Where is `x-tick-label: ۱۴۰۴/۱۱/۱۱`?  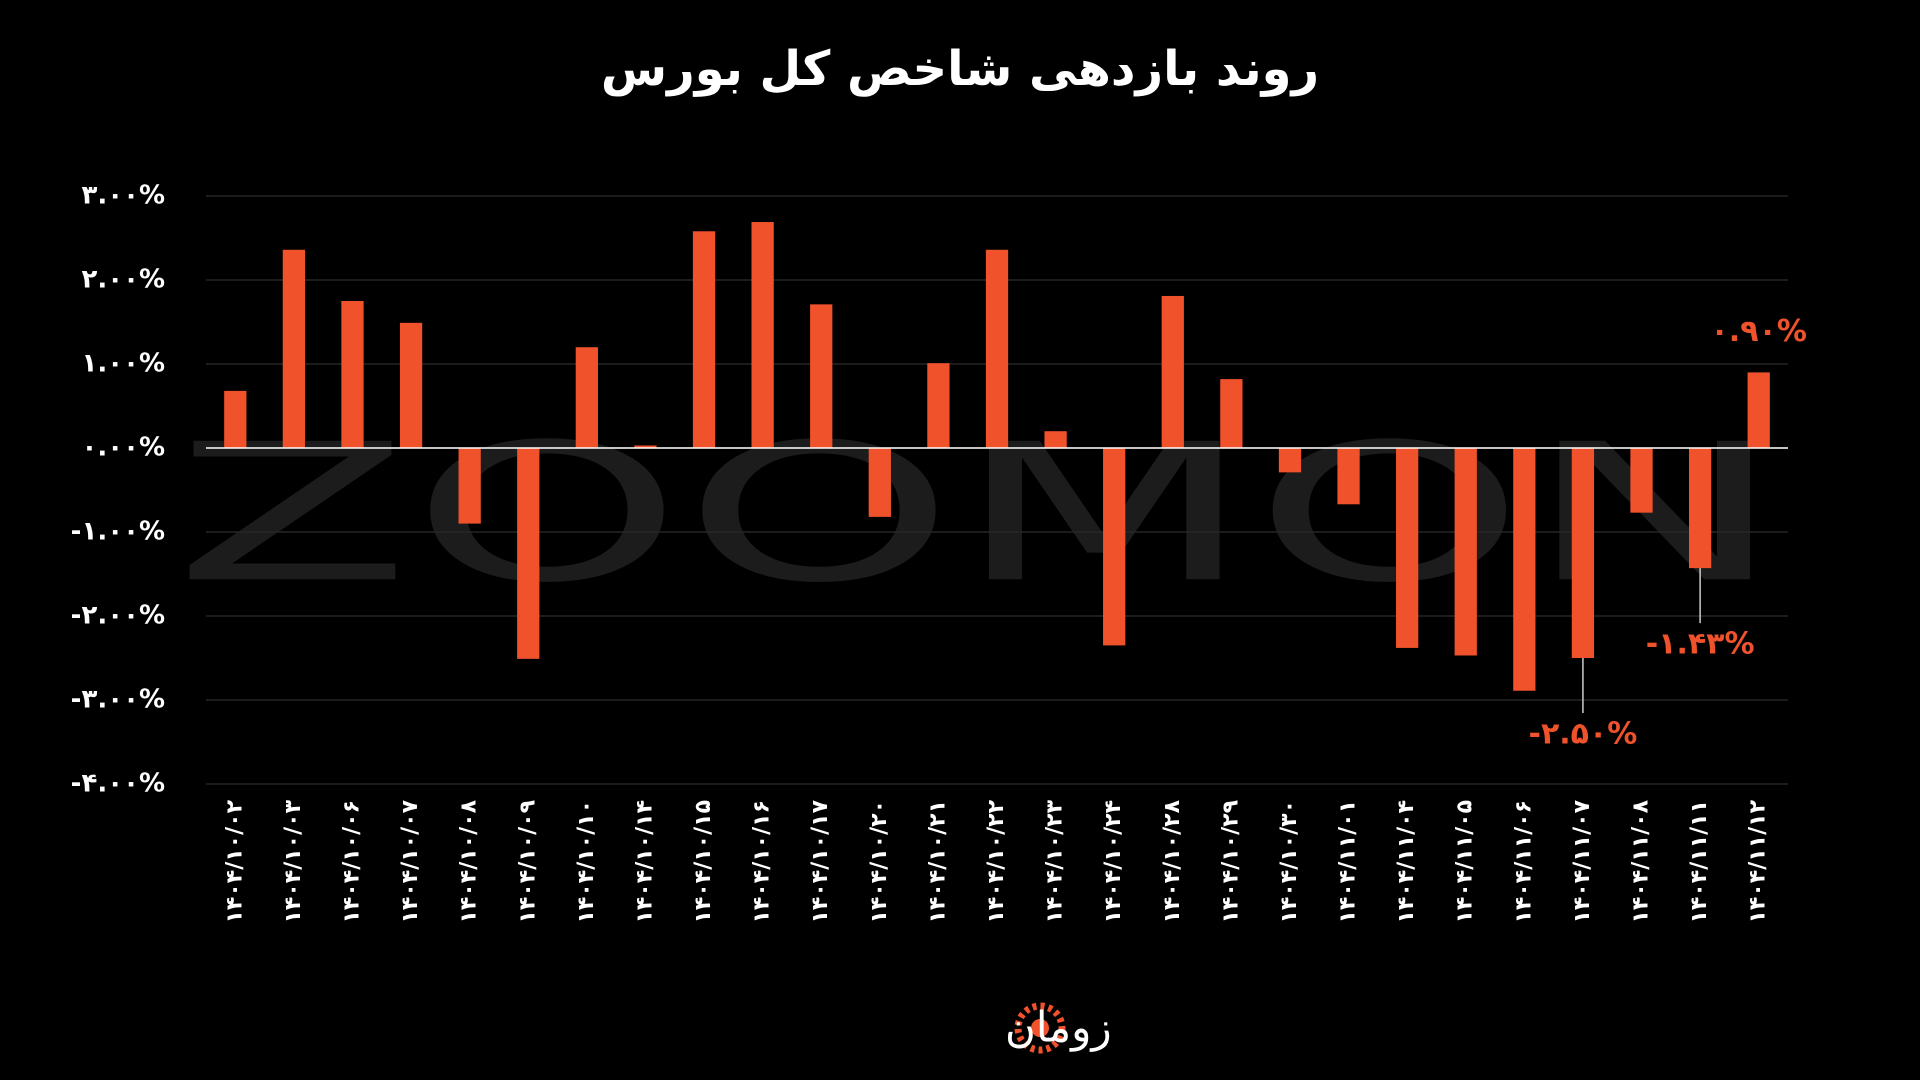
x-tick-label: ۱۴۰۴/۱۱/۱۱ is located at coordinates (1699, 862).